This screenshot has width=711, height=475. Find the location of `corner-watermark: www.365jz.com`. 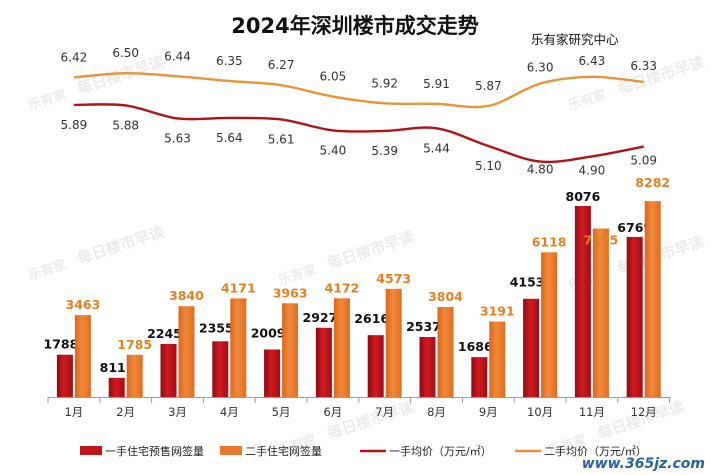

corner-watermark: www.365jz.com is located at coordinates (643, 464).